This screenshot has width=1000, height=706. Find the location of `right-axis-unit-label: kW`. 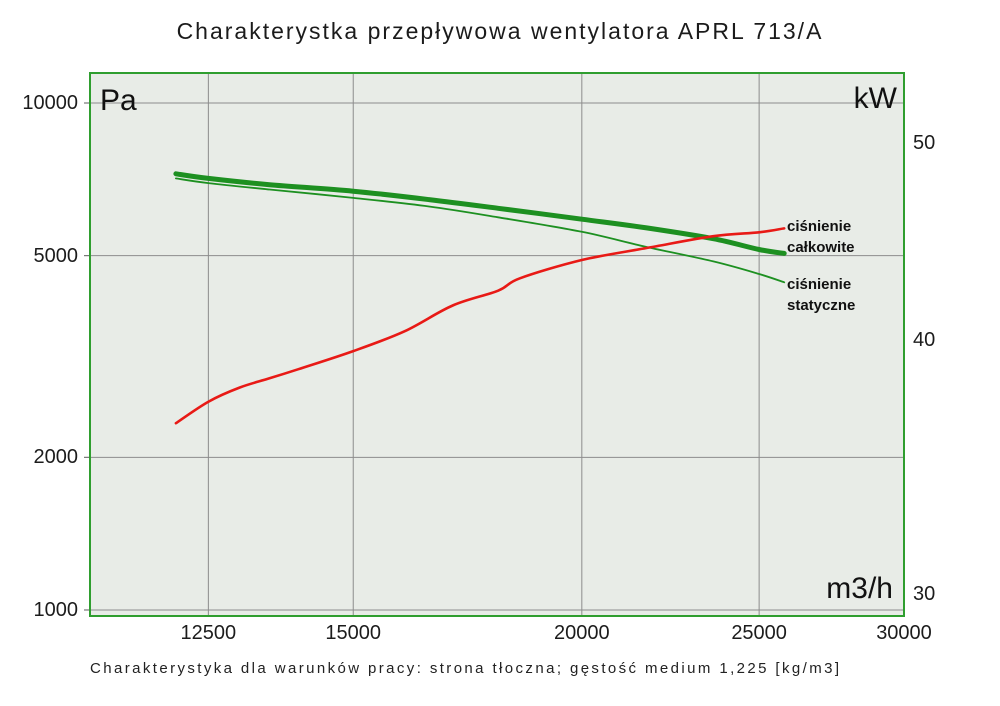

right-axis-unit-label: kW is located at coordinates (875, 98).